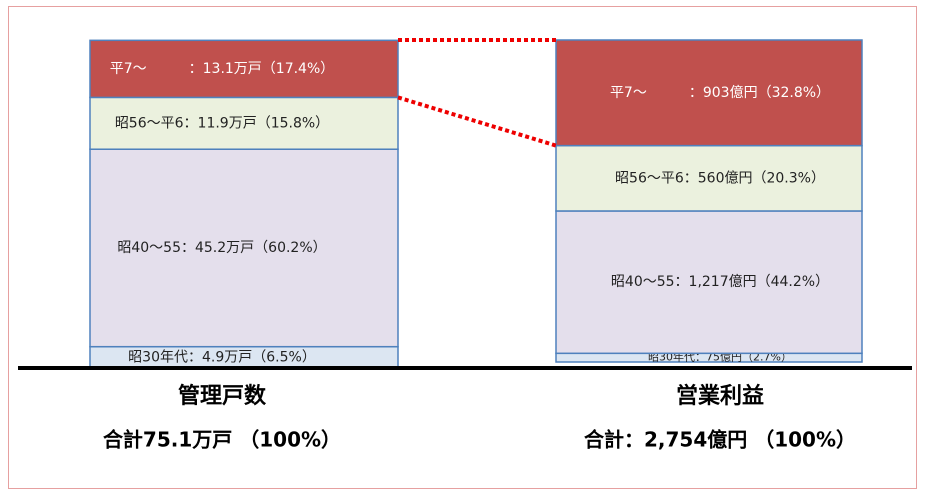  Describe the element at coordinates (720, 178) in the screenshot. I see `segment-label: 昭56～平6：560億円（20.3%）` at that location.